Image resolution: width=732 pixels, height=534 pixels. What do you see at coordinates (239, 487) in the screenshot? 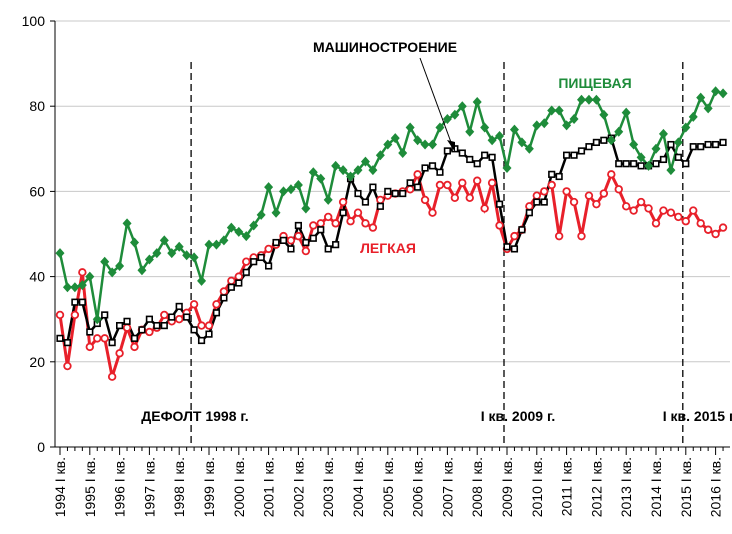
I see `x-tick-label: 2000 I кв.` at bounding box center [239, 487].